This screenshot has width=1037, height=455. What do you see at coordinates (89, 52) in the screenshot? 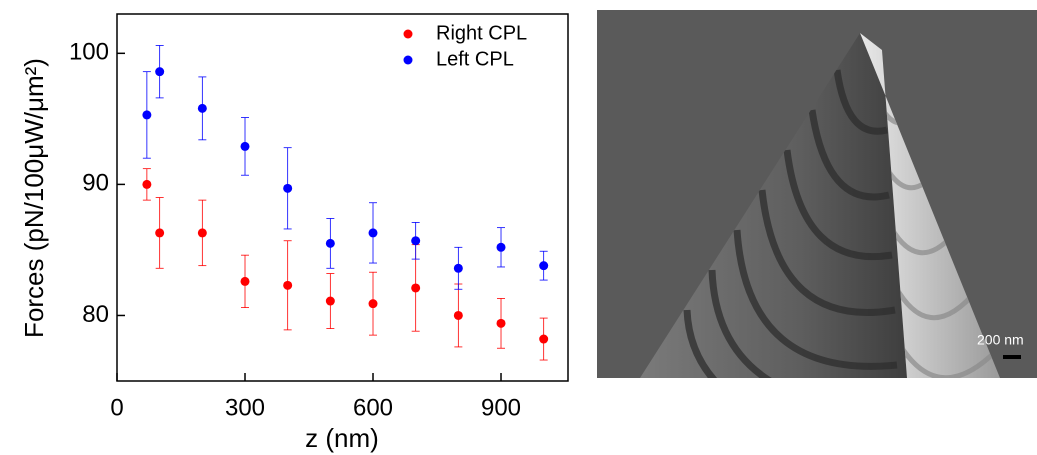
I see `y-tick-label: 100` at bounding box center [89, 52].